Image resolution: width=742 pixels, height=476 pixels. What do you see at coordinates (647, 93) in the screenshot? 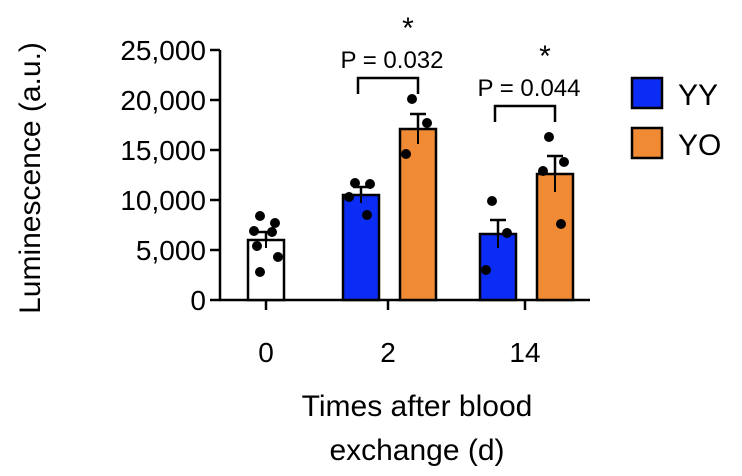
I see `legend-swatch-YY` at bounding box center [647, 93].